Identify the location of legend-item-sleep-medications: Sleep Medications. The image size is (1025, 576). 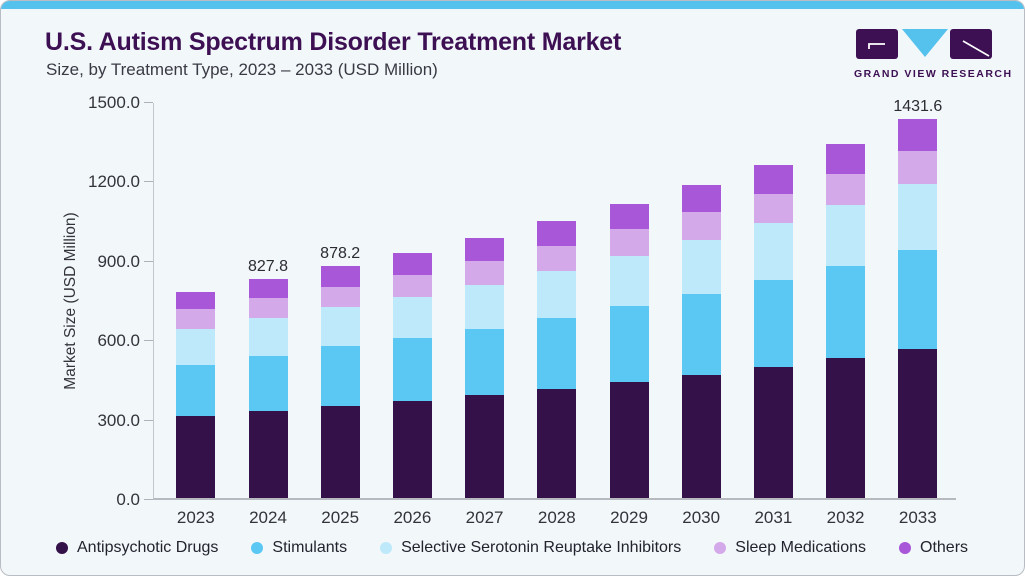
(790, 548).